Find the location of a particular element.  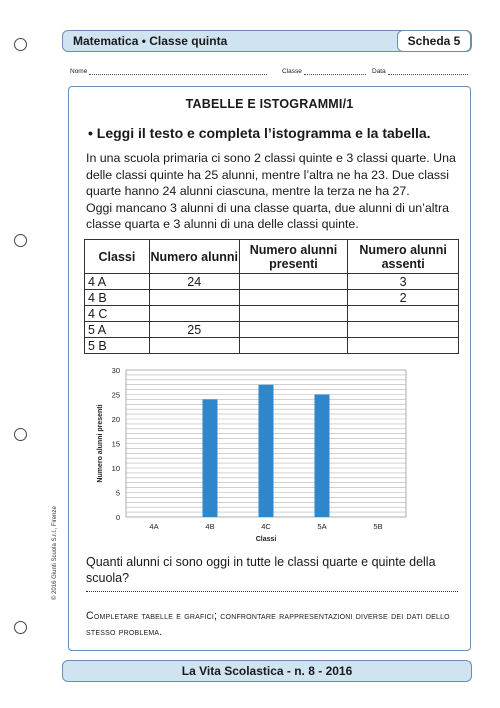

x-tick-label: 4A is located at coordinates (153, 526).